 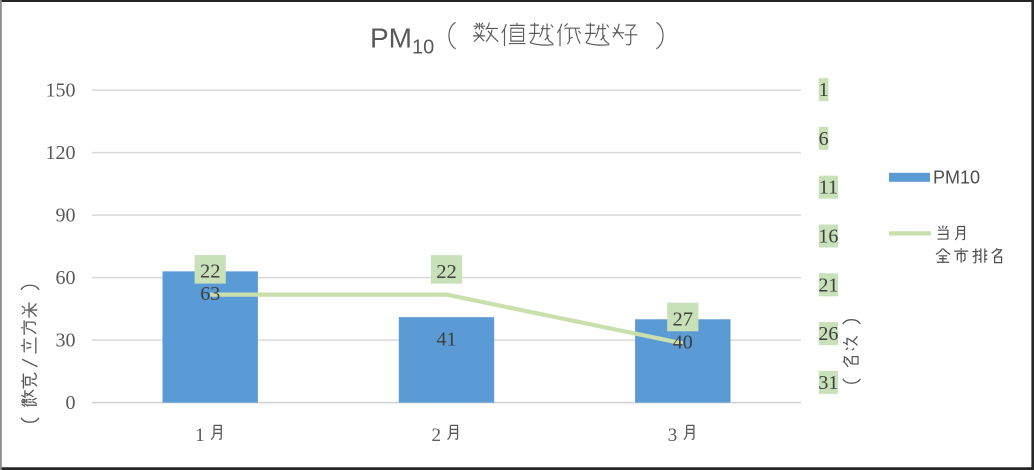 I want to click on svg-text: 11, so click(x=828, y=188).